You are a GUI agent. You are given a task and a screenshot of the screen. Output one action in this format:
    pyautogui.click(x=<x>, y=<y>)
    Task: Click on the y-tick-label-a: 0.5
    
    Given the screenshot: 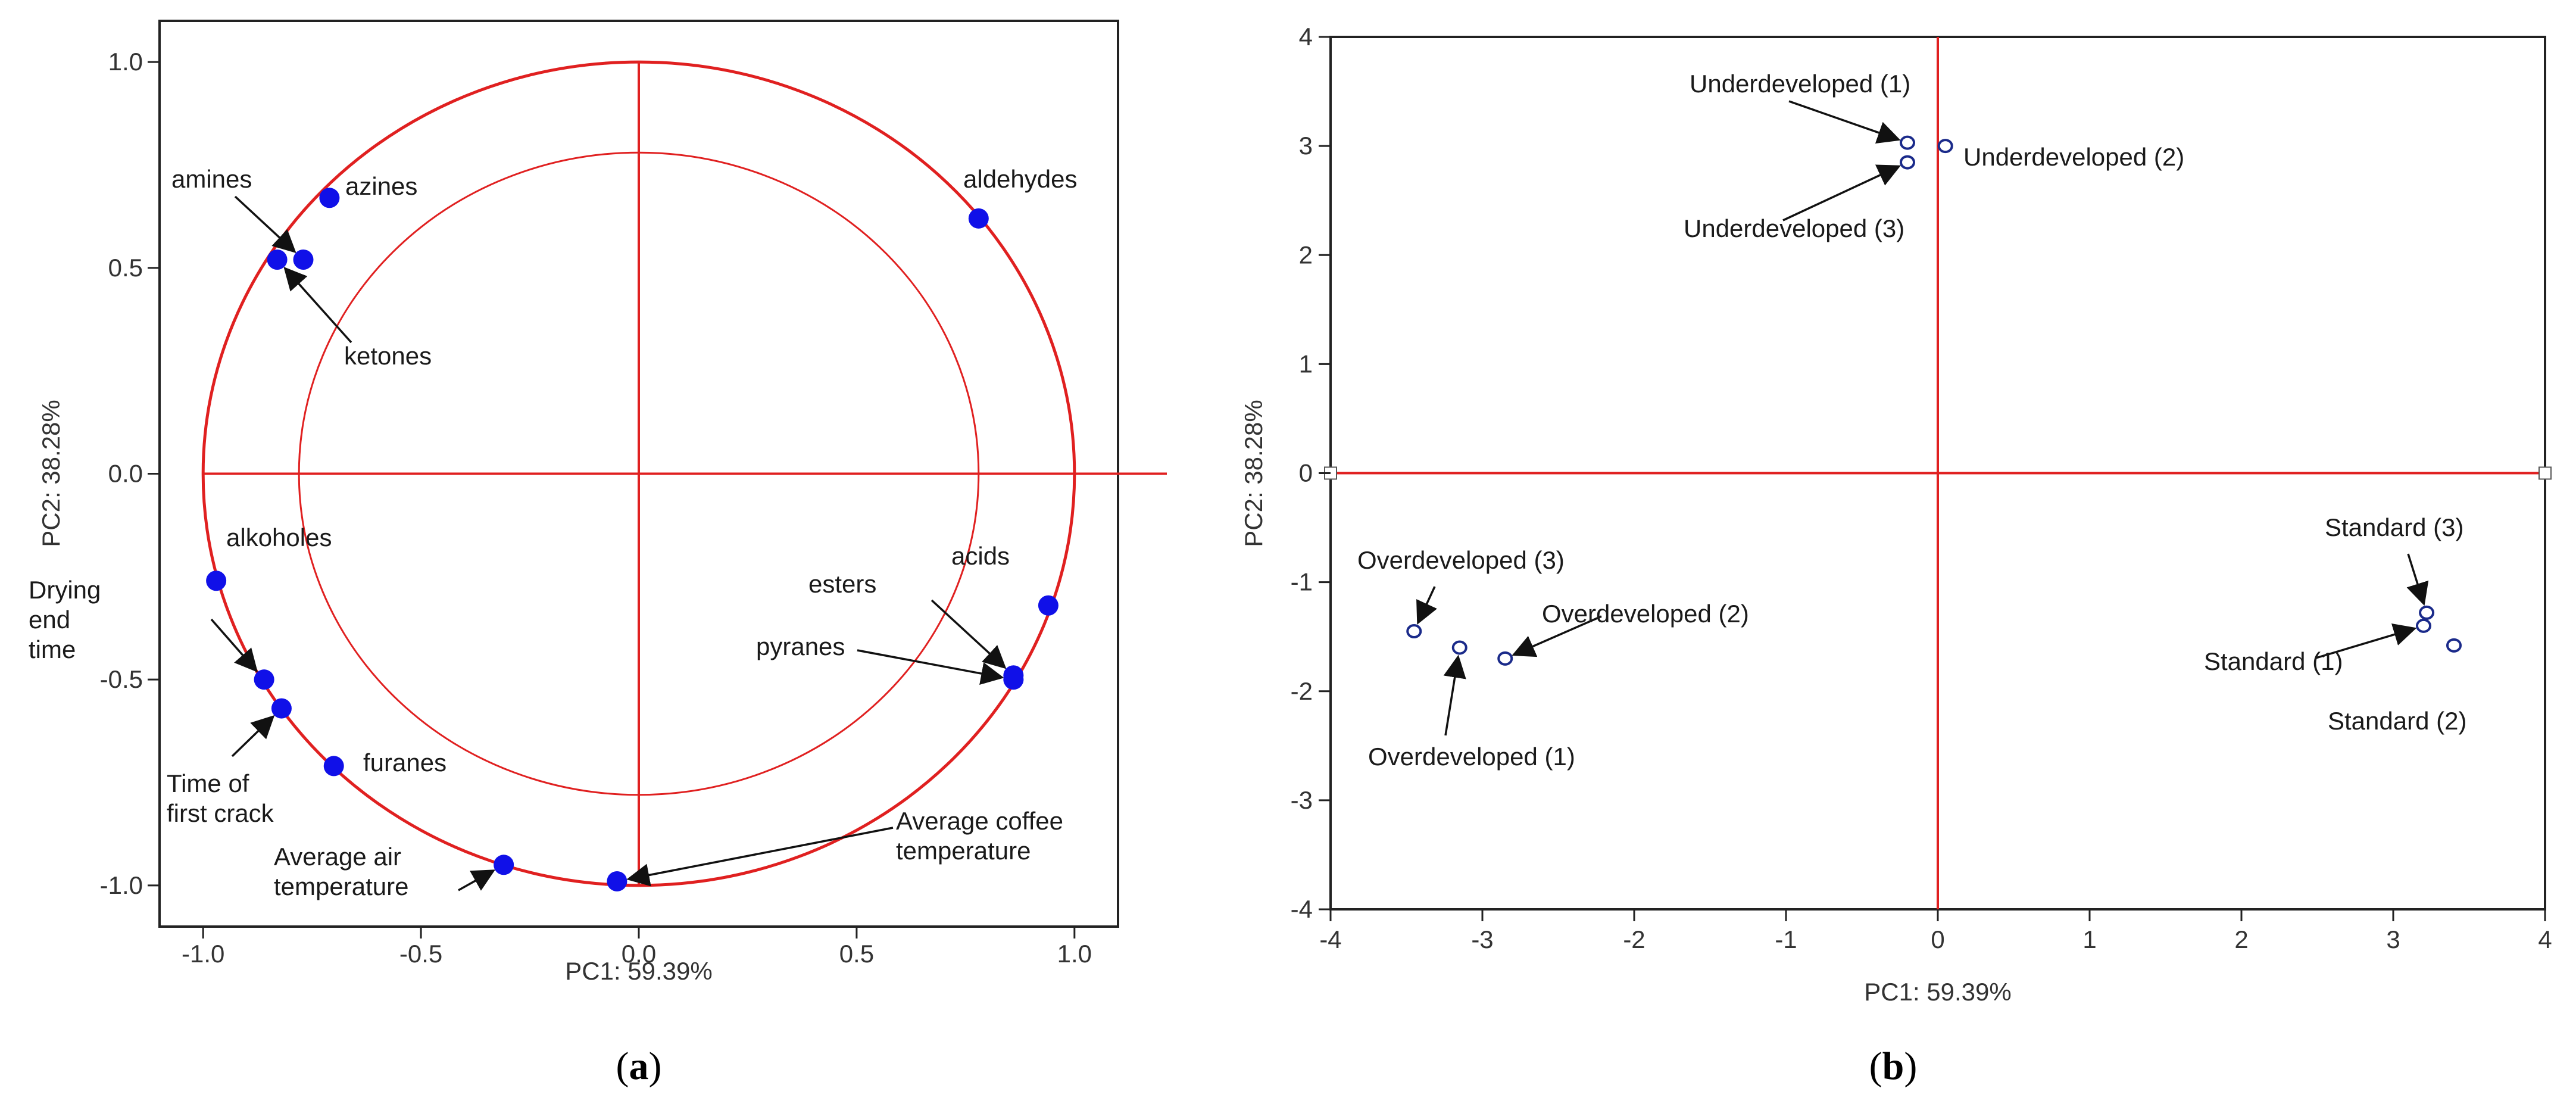 What is the action you would take?
    pyautogui.click(x=125, y=268)
    